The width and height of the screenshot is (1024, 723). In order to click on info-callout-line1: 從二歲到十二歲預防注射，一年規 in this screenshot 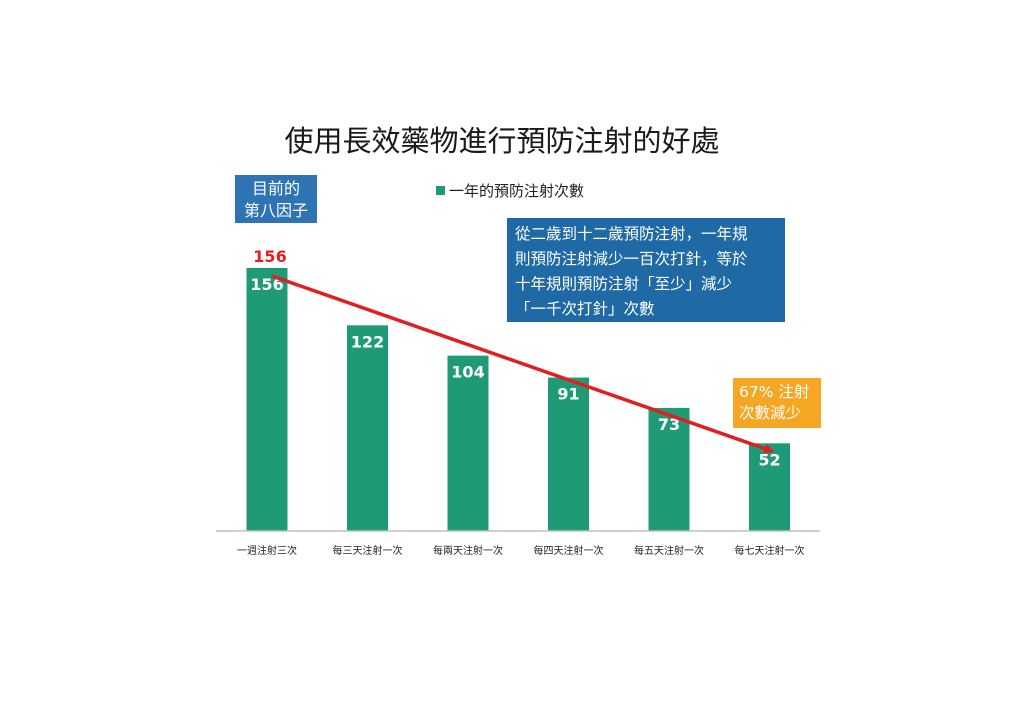, I will do `click(631, 234)`.